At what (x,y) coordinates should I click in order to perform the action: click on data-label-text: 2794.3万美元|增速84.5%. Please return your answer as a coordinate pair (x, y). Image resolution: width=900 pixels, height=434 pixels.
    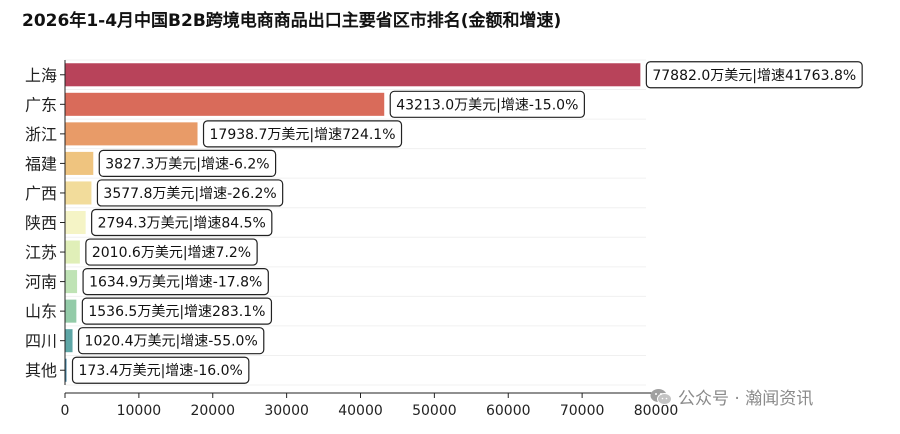
    Looking at the image, I should click on (182, 224).